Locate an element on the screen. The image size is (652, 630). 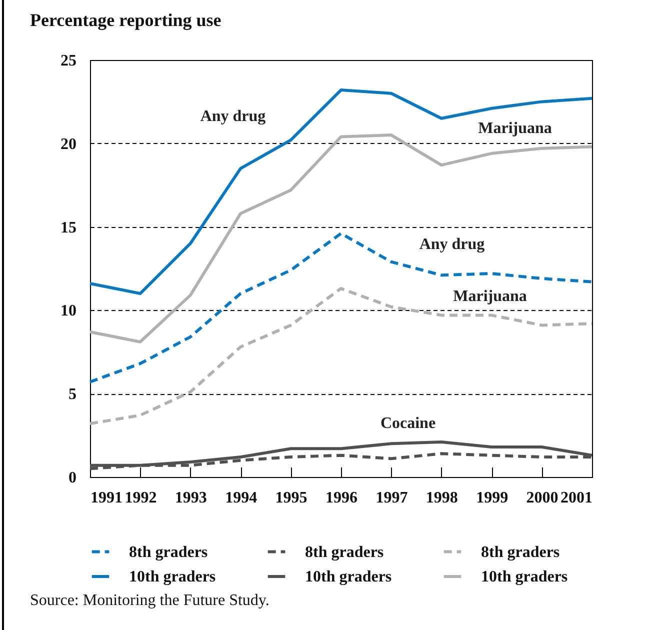
y-tick-label: 20 is located at coordinates (68, 144).